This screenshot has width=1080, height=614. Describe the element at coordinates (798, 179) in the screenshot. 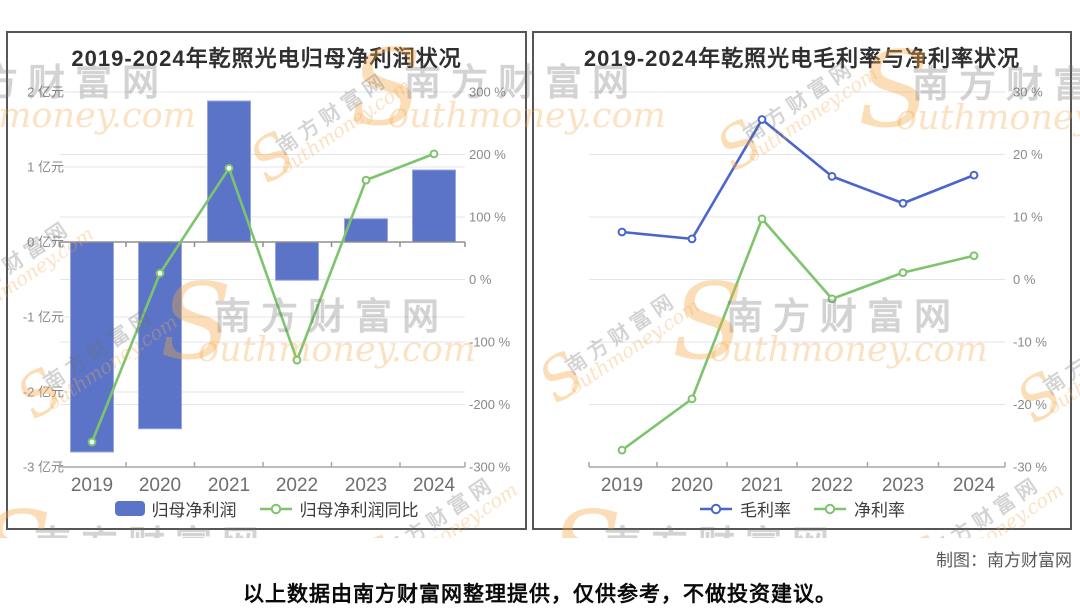

I see `line-毛利率` at that location.